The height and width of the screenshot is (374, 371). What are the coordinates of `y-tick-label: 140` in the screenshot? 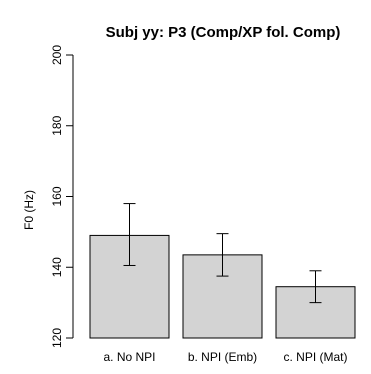 It's located at (57, 267).